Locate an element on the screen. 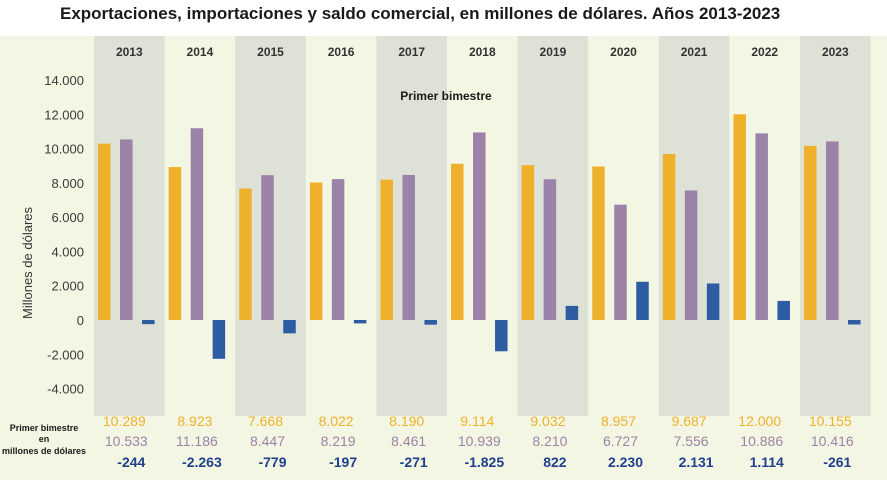 The height and width of the screenshot is (485, 887). data-label: 8.447 is located at coordinates (267, 441).